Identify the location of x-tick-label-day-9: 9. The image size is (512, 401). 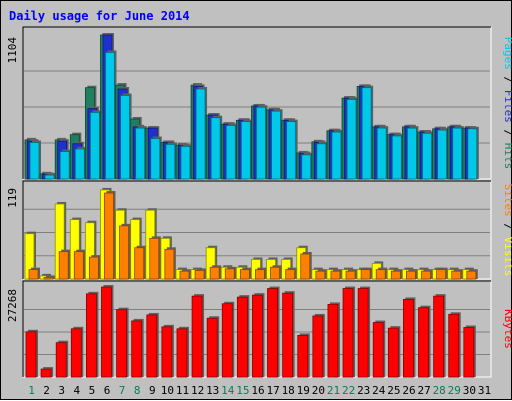
(152, 390).